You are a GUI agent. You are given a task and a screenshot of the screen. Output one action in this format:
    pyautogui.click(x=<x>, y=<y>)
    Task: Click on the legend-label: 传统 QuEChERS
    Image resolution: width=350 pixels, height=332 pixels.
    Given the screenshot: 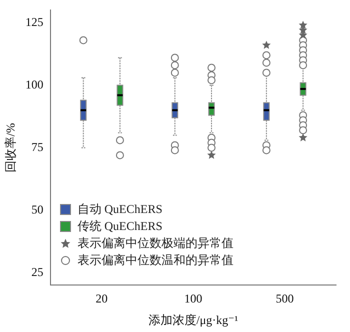 What is the action you would take?
    pyautogui.click(x=119, y=227)
    